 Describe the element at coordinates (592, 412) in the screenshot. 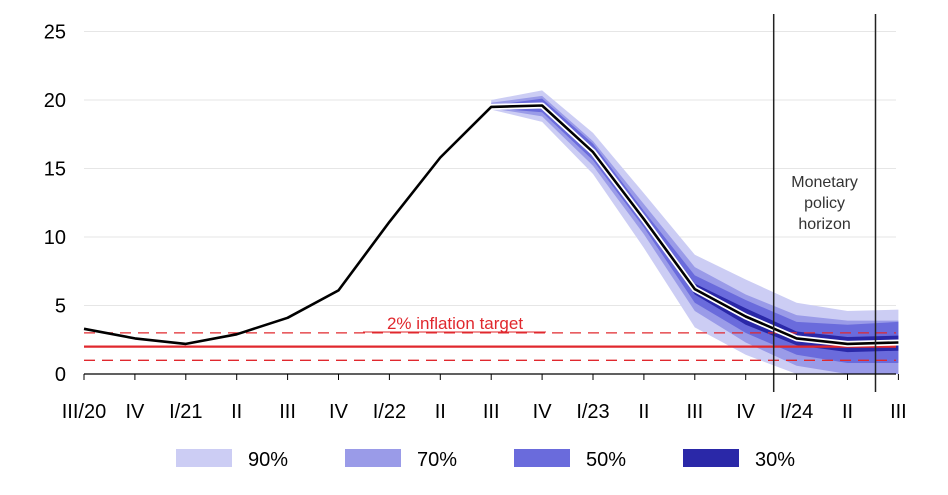

I see `x-tick-label: I/23` at that location.